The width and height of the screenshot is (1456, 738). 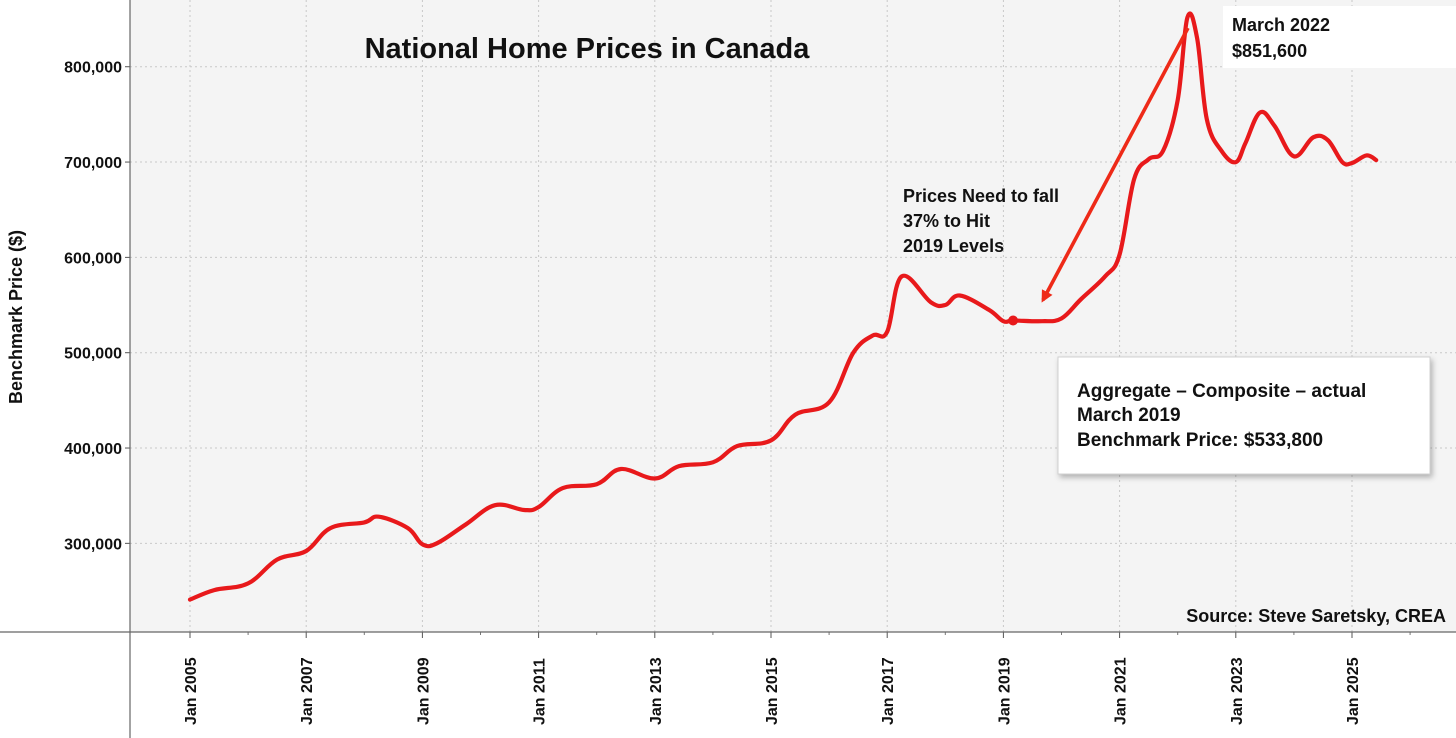 I want to click on source-credit: Source: Steve Saretsky, CREA, so click(x=1316, y=616).